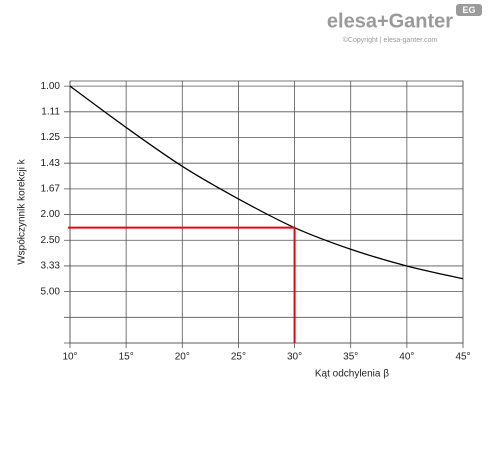  I want to click on logo-badge-bg, so click(469, 10).